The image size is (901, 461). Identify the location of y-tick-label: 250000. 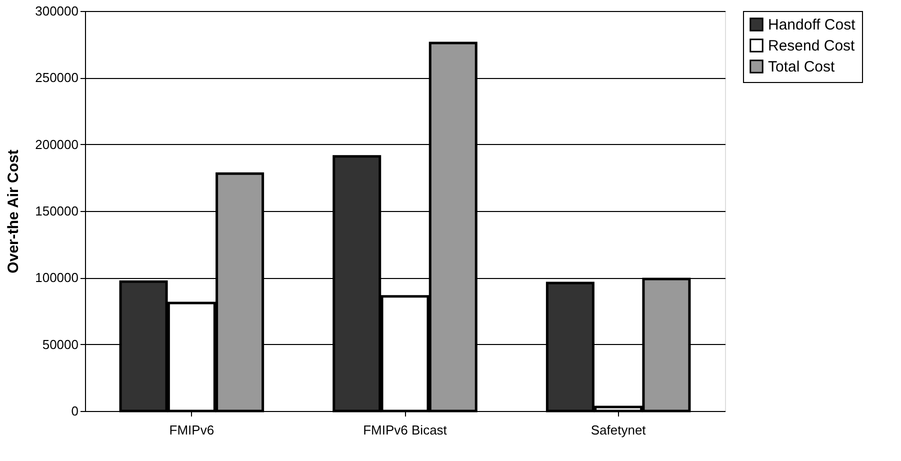
(56, 78).